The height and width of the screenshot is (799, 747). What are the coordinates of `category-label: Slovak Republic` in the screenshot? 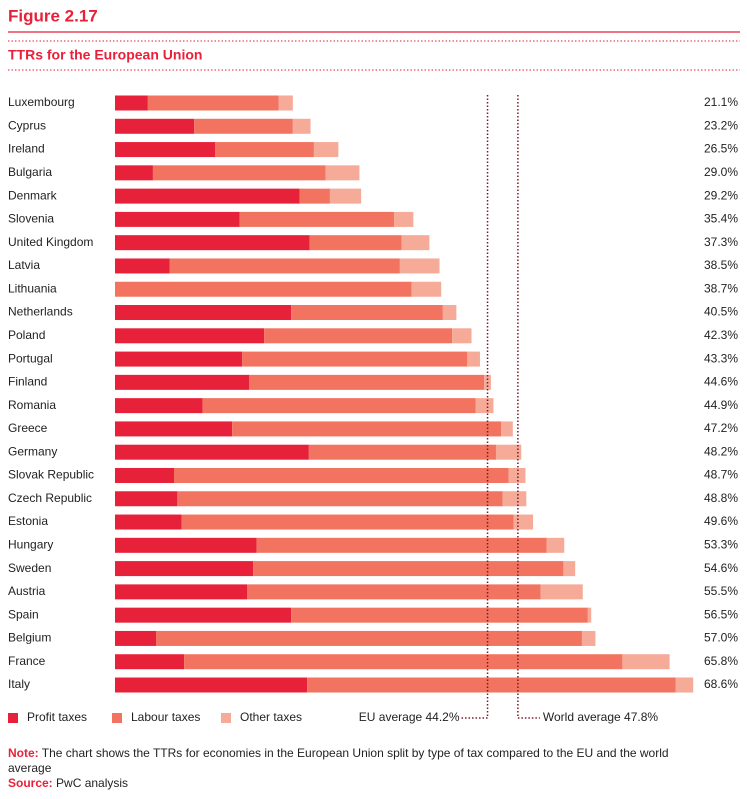 It's located at (51, 475).